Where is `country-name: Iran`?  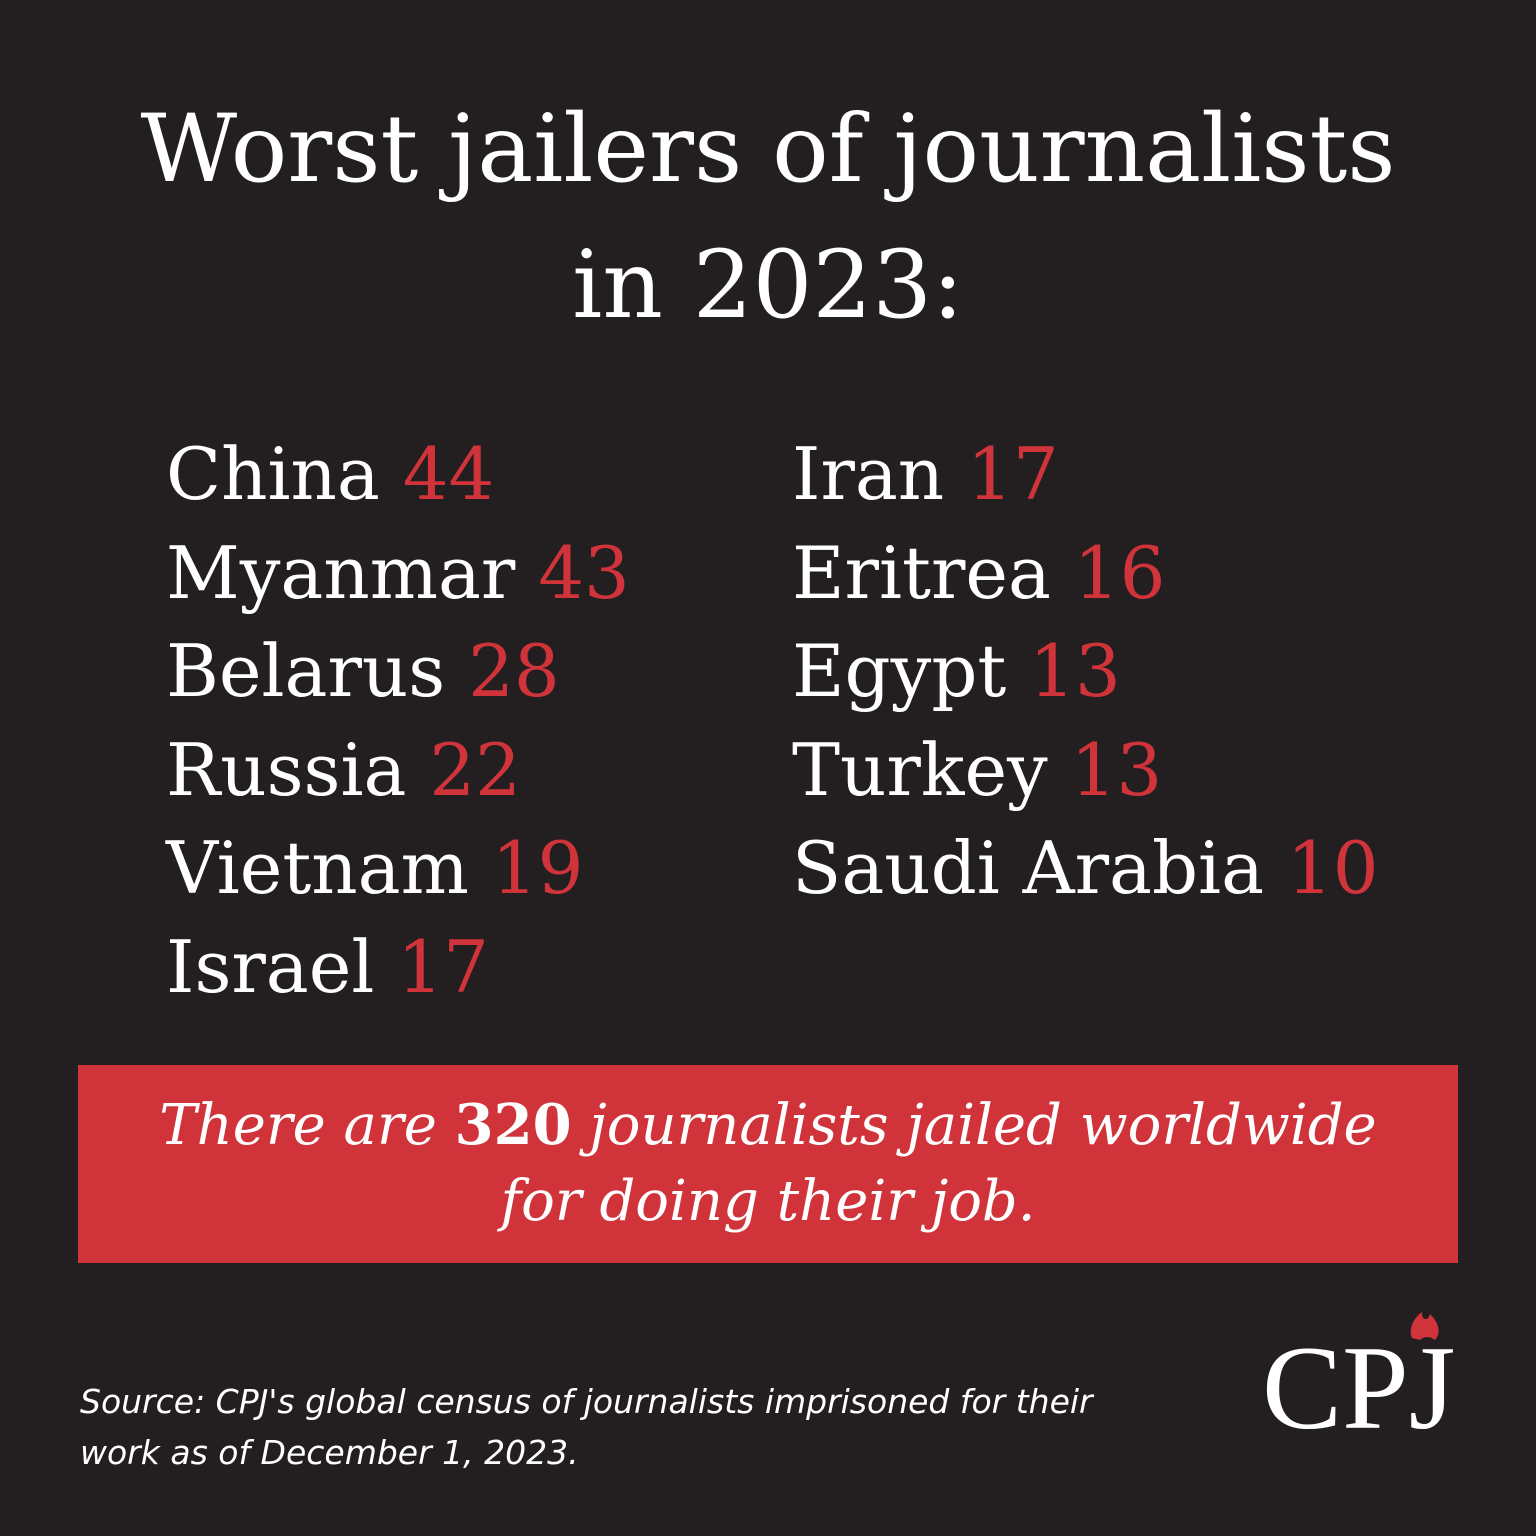
country-name: Iran is located at coordinates (868, 474).